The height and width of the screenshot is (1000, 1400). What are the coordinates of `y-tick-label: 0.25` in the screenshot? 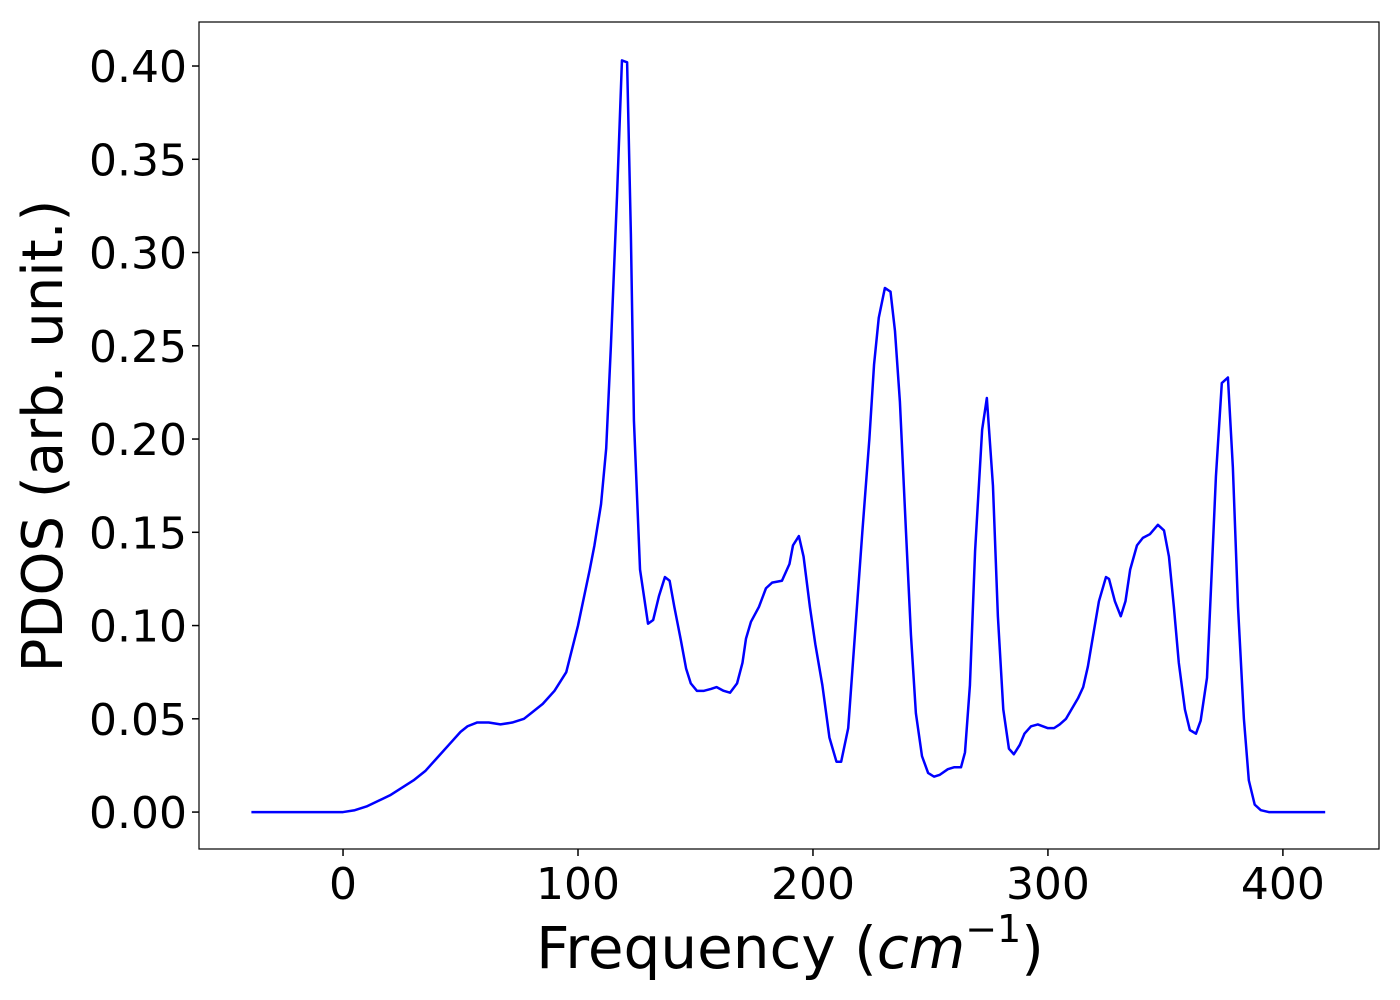 It's located at (138, 347).